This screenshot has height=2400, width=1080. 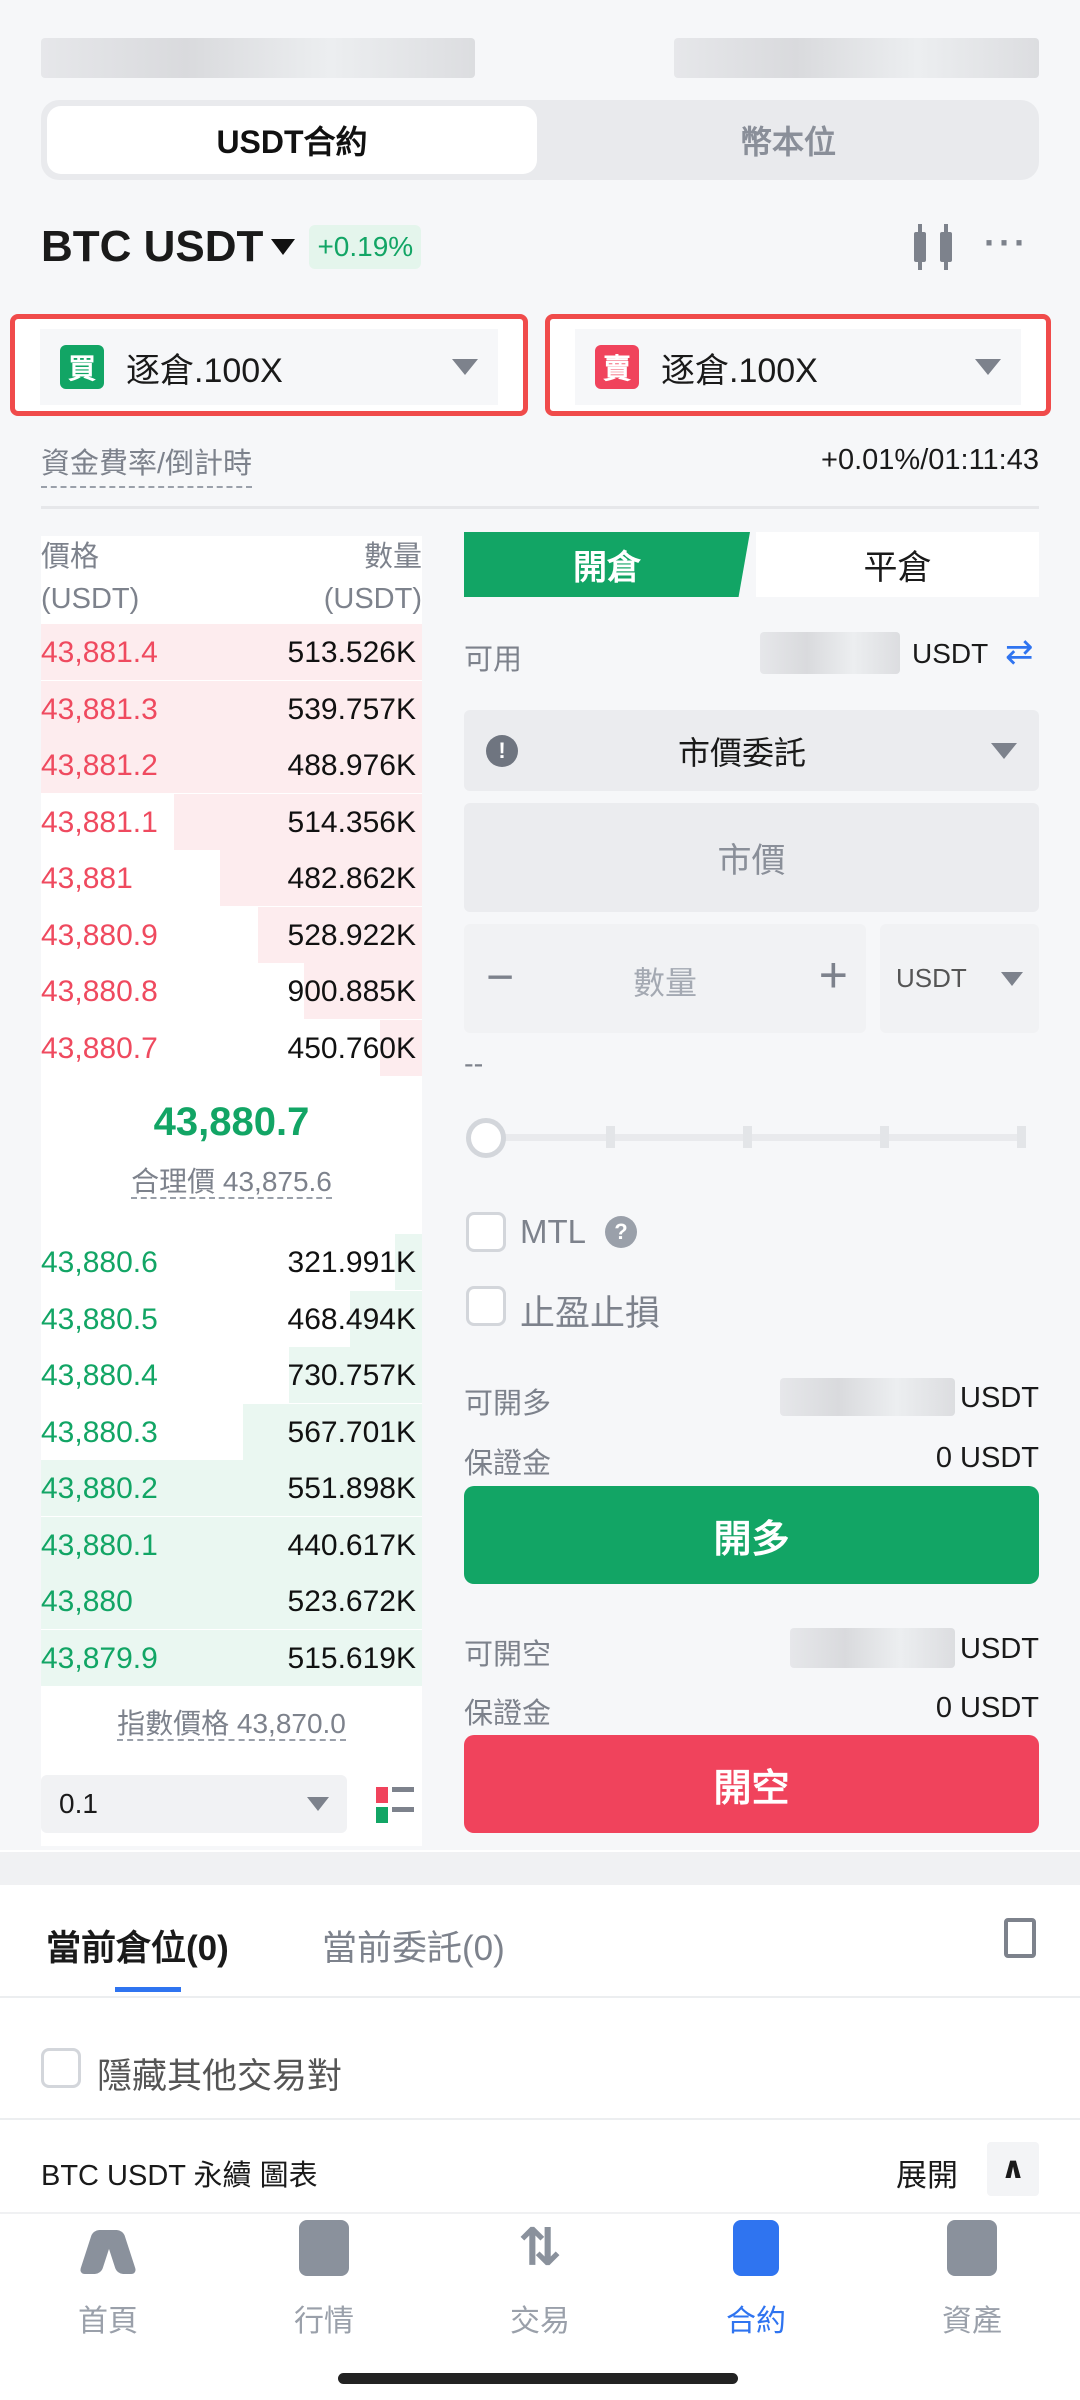 What do you see at coordinates (934, 247) in the screenshot?
I see `candlestick-chart-icon` at bounding box center [934, 247].